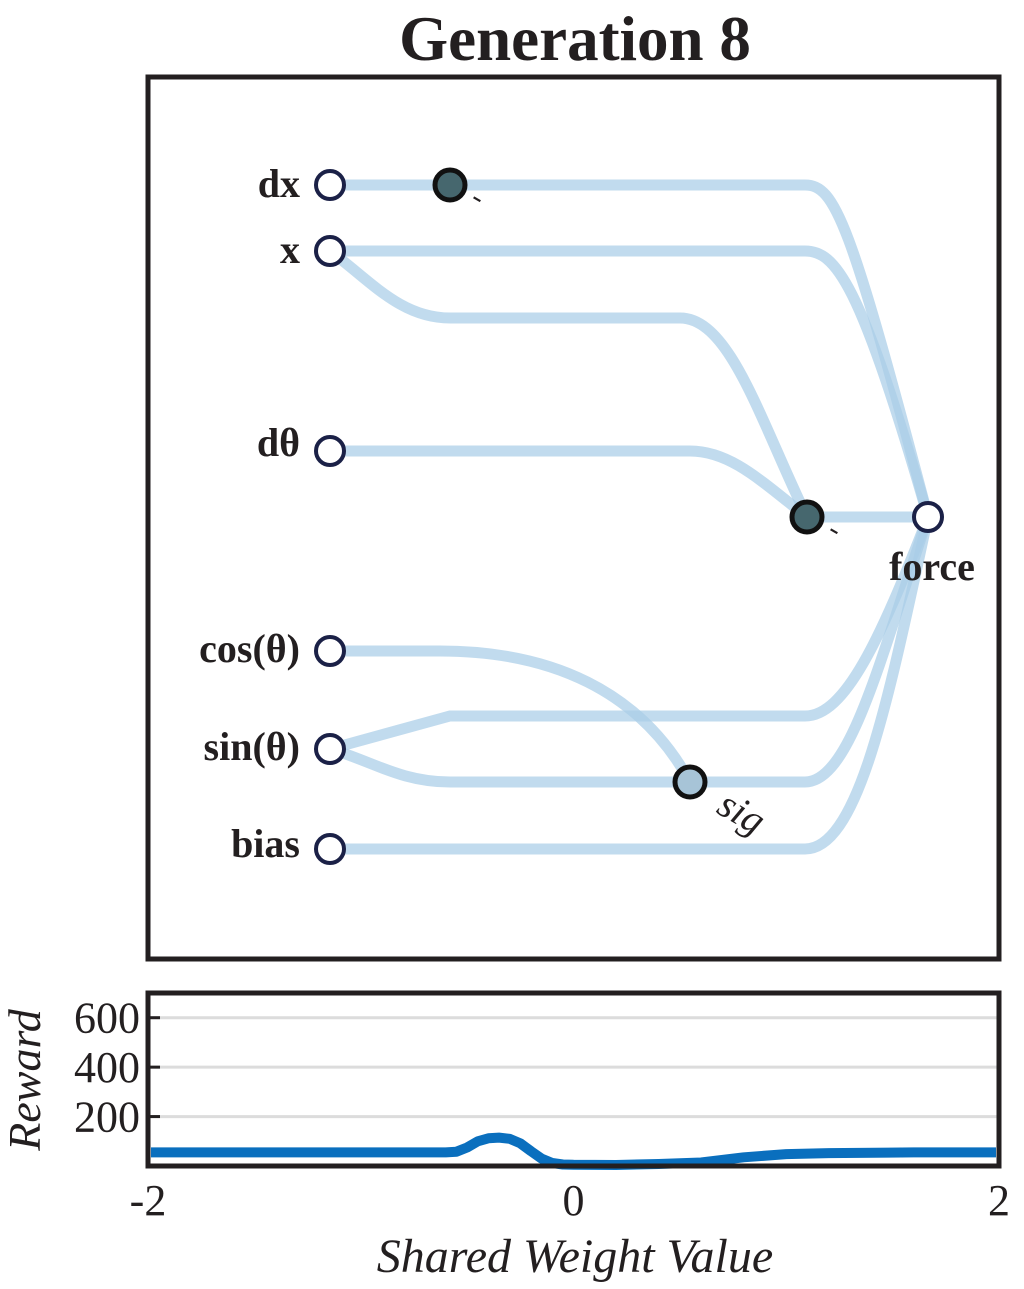  What do you see at coordinates (575, 1256) in the screenshot?
I see `x-axis-label: Shared Weight Value` at bounding box center [575, 1256].